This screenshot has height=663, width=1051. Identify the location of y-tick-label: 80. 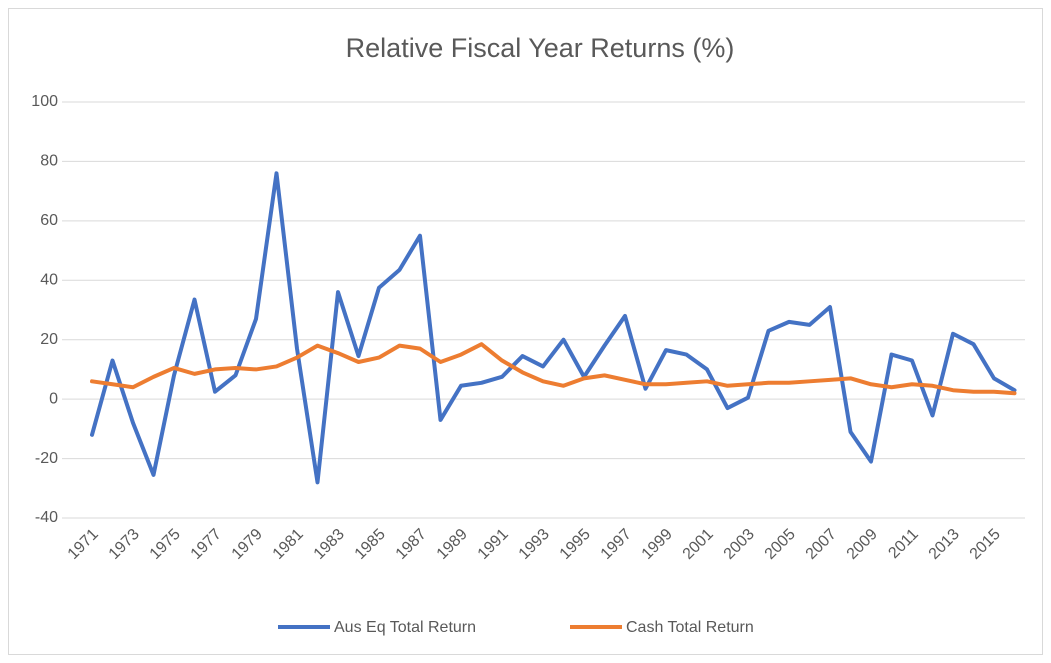
(49, 161).